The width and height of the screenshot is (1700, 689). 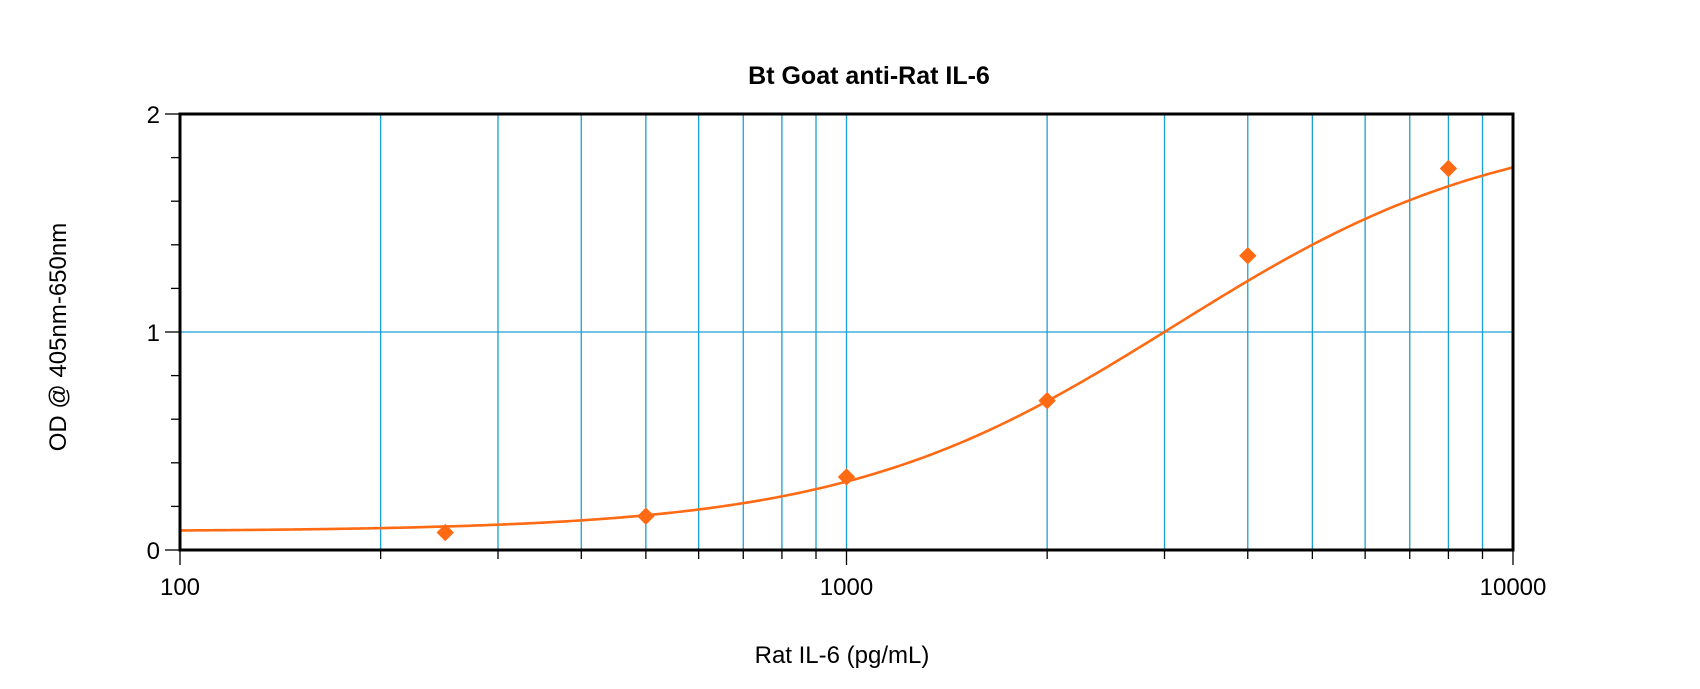 I want to click on x-tick-label: 10000, so click(x=1513, y=587).